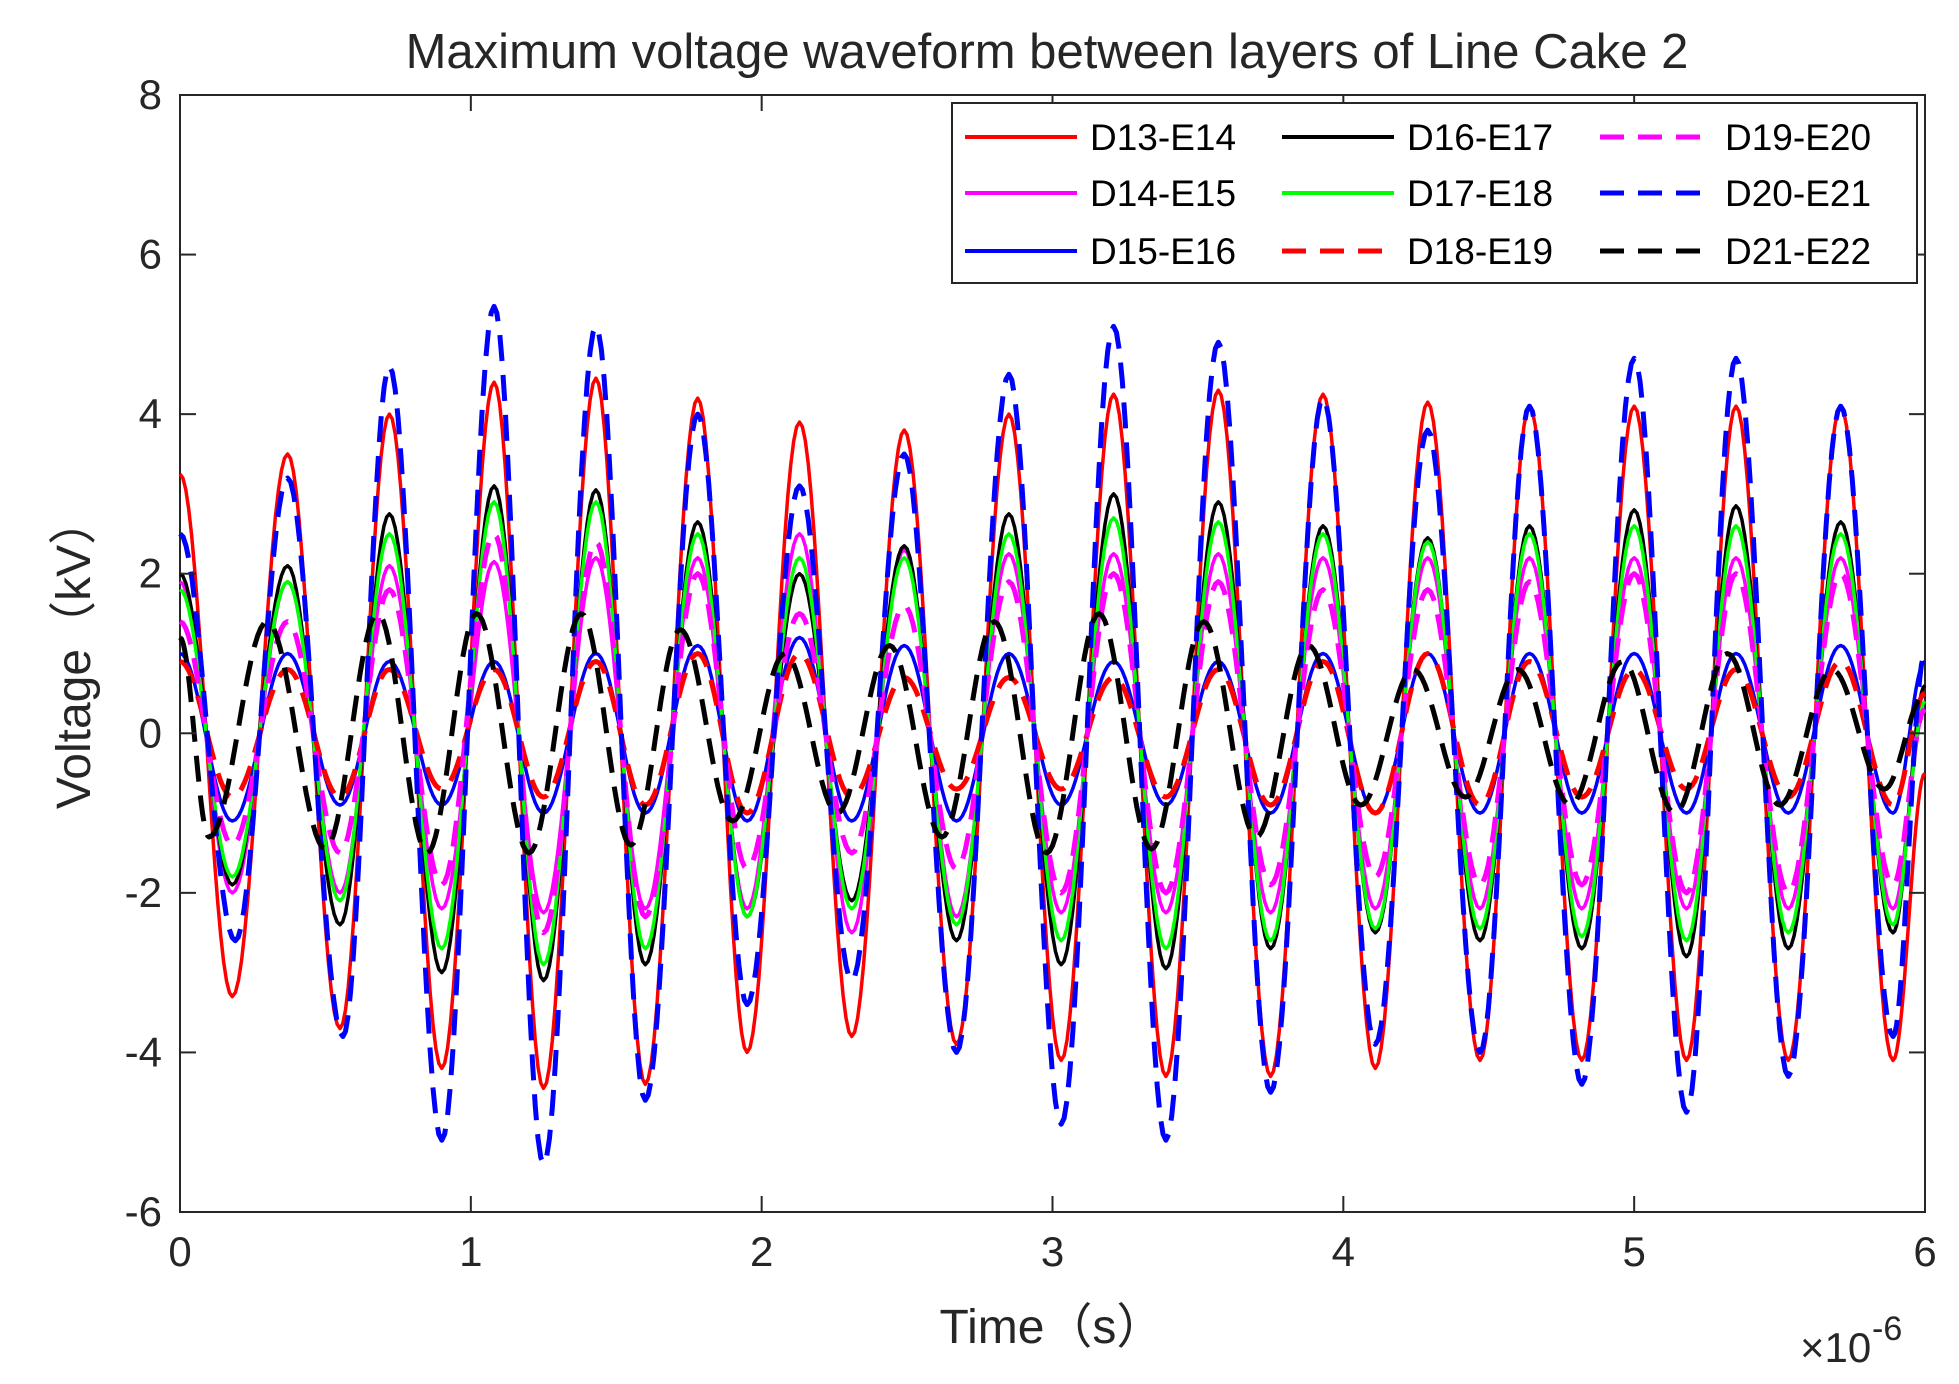 The width and height of the screenshot is (1959, 1384). What do you see at coordinates (761, 1251) in the screenshot?
I see `x-tick-label: 2` at bounding box center [761, 1251].